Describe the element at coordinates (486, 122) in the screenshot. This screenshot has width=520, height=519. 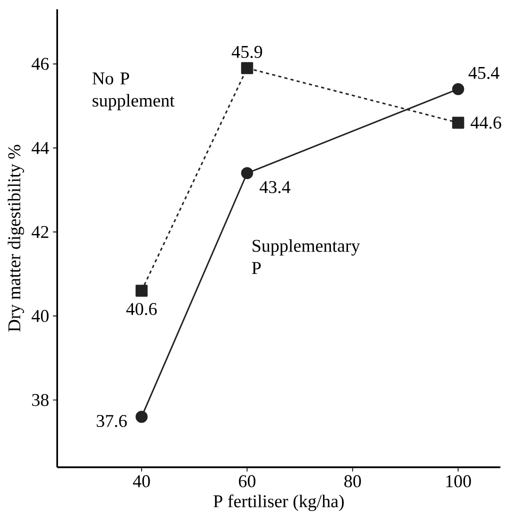
I see `data-label: 44.6` at that location.